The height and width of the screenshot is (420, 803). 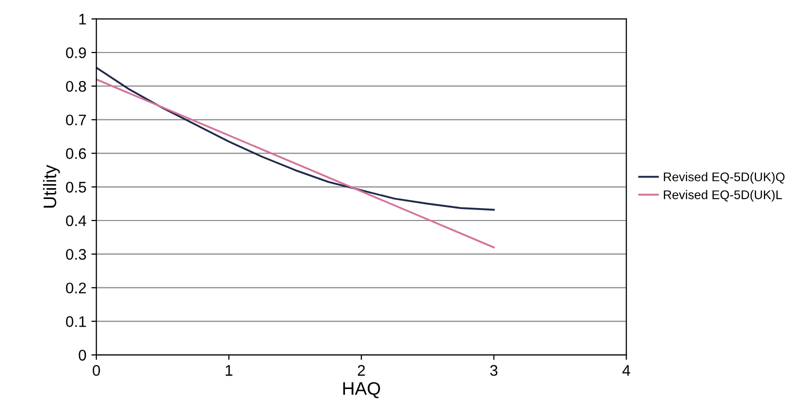 What do you see at coordinates (361, 370) in the screenshot?
I see `x-tick-label: 2` at bounding box center [361, 370].